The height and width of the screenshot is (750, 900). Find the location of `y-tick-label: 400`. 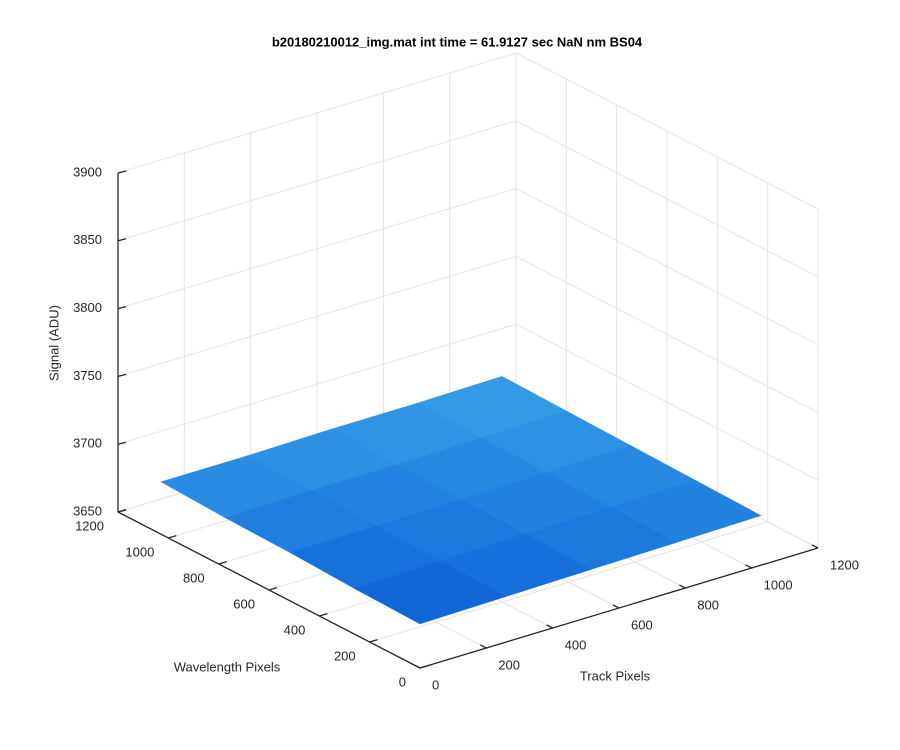

y-tick-label: 400 is located at coordinates (295, 629).